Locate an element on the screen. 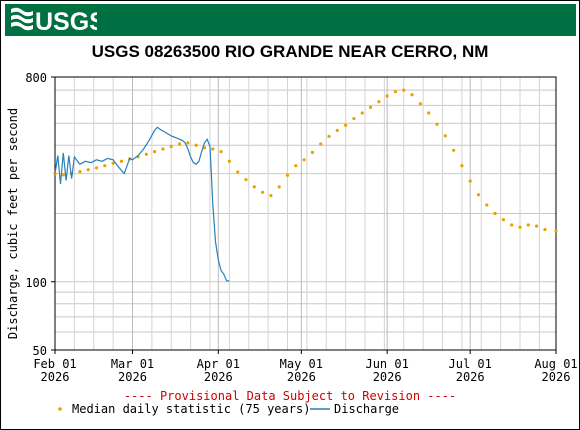 Image resolution: width=580 pixels, height=430 pixels. y-tick-label: 50 is located at coordinates (40, 351).